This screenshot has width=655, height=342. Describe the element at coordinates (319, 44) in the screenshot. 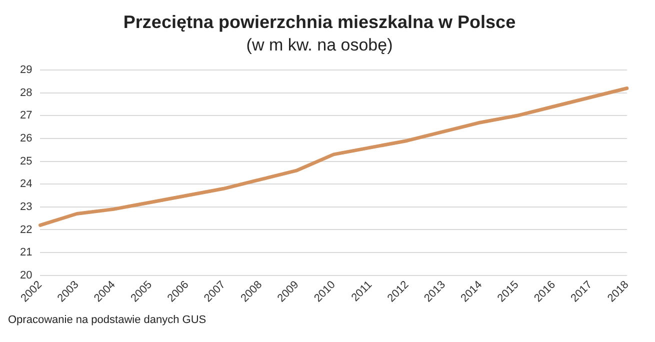

I see `chart-subtitle: (w m kw. na osobę)` at that location.